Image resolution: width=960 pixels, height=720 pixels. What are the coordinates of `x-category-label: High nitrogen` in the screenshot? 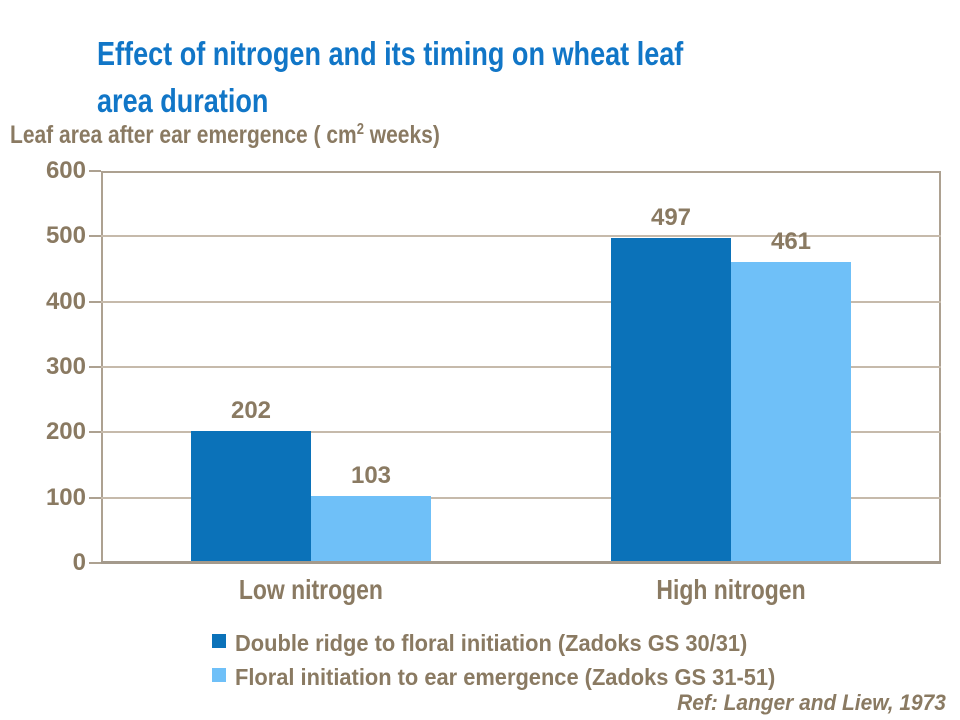 It's located at (731, 590).